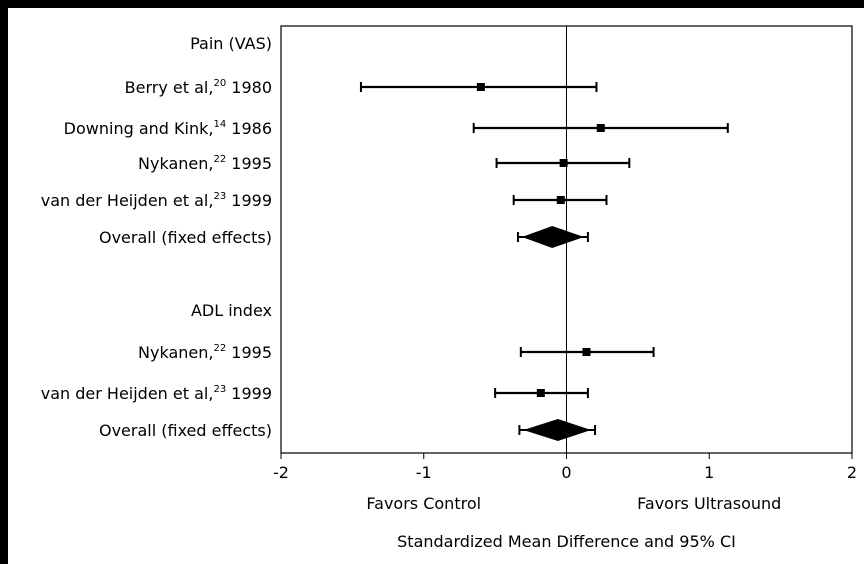 The image size is (864, 564). Describe the element at coordinates (198, 87) in the screenshot. I see `study-label: Berry et al,20 1980` at that location.